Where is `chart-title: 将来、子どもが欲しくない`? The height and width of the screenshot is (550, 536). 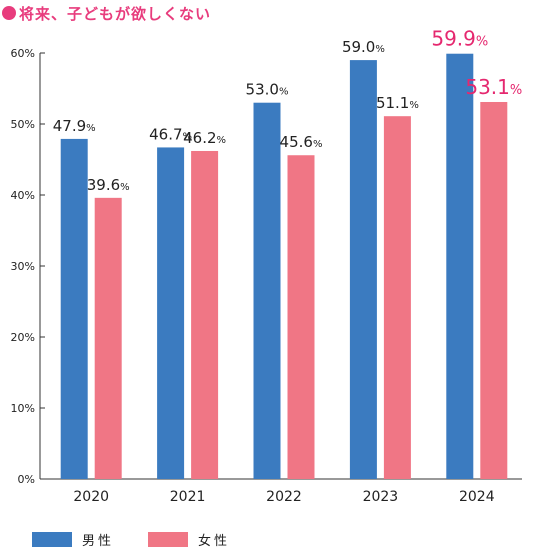 chart-title: 将来、子どもが欲しくない is located at coordinates (106, 13).